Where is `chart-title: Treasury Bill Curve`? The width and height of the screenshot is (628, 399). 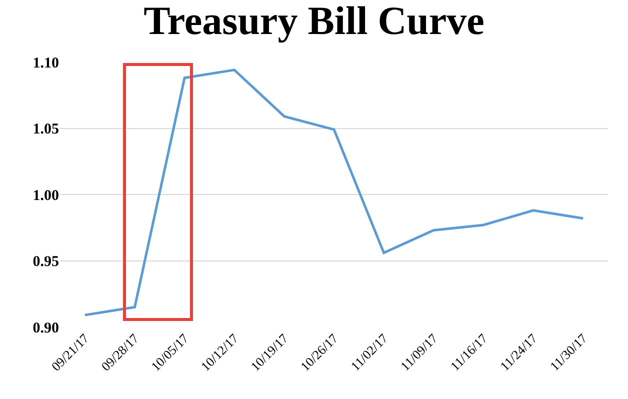 chart-title: Treasury Bill Curve is located at coordinates (314, 21).